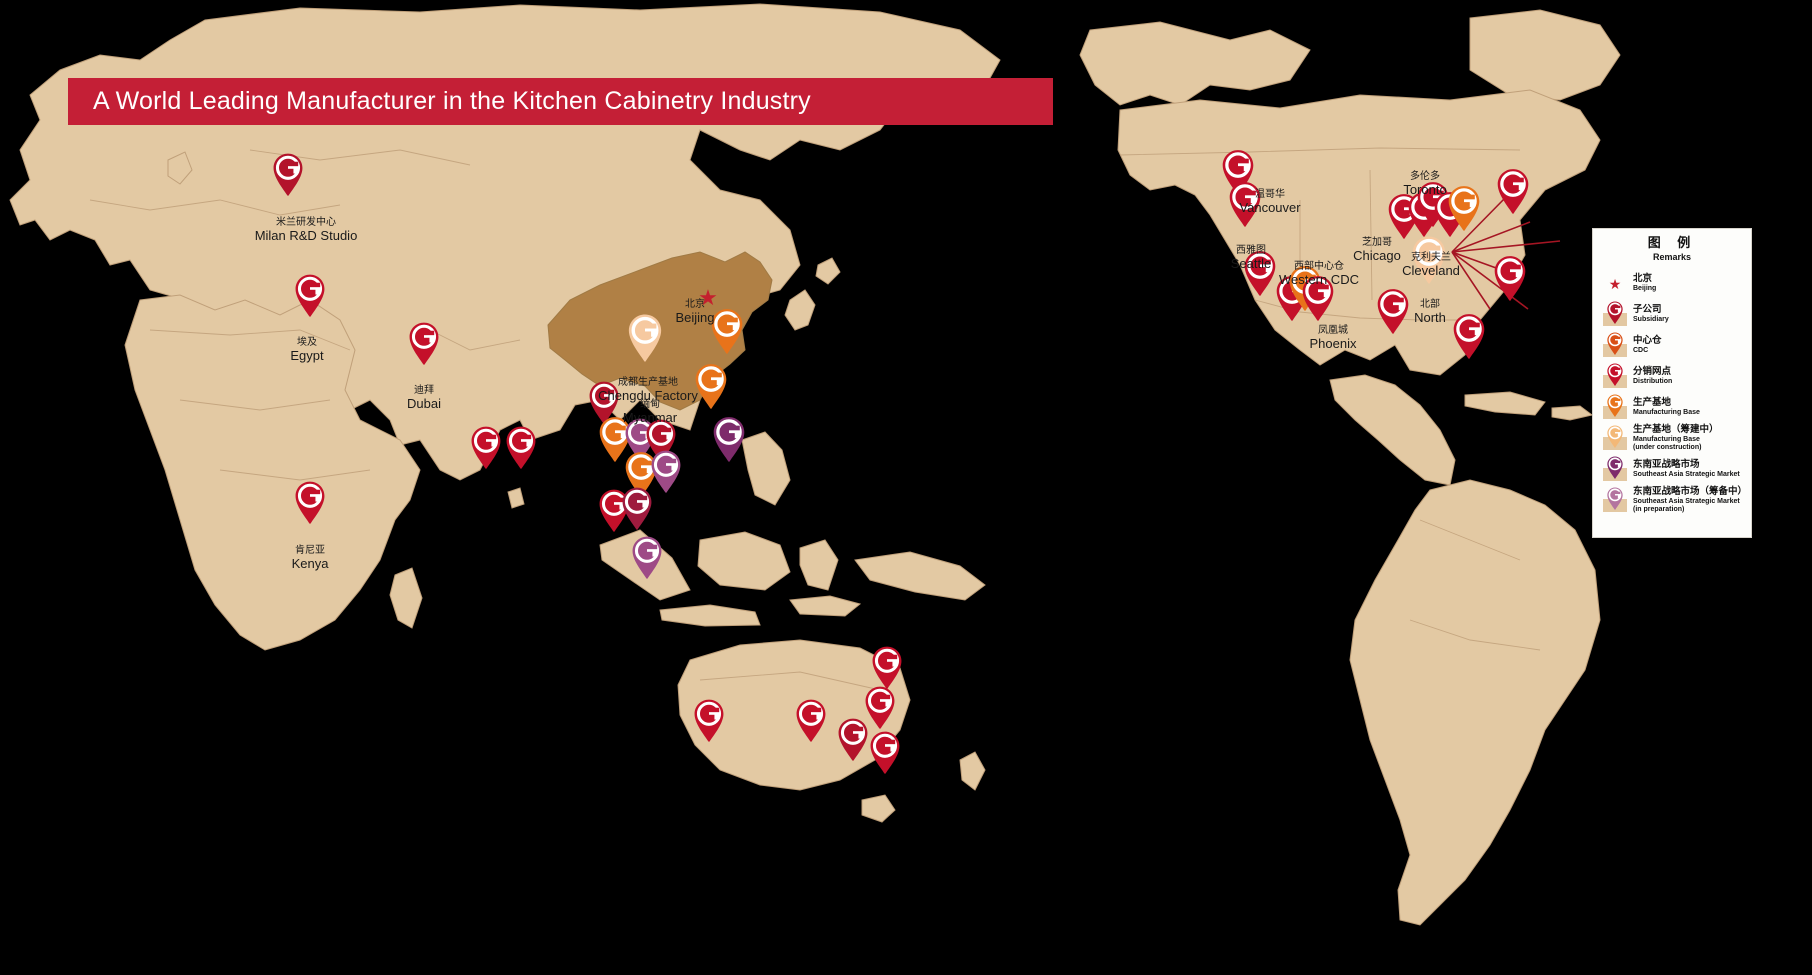  I want to click on pin-india-south, so click(521, 448).